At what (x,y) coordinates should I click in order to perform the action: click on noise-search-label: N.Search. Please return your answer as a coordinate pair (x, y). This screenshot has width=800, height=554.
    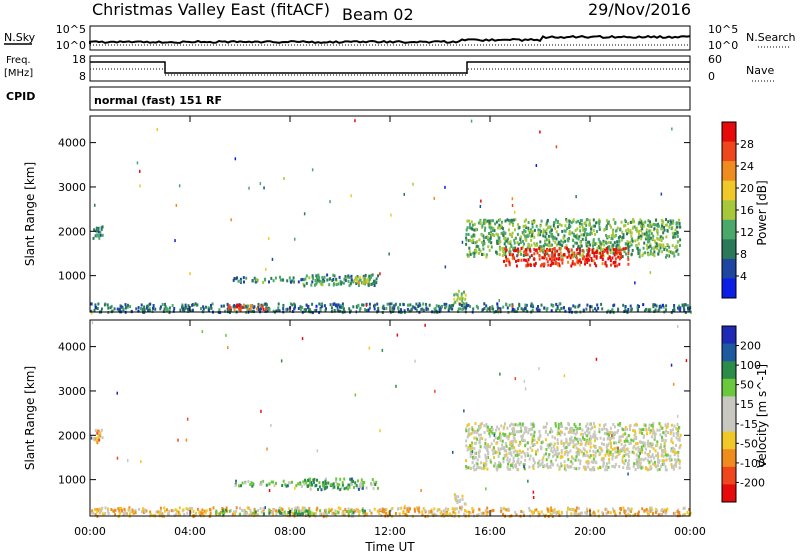
    Looking at the image, I should click on (771, 37).